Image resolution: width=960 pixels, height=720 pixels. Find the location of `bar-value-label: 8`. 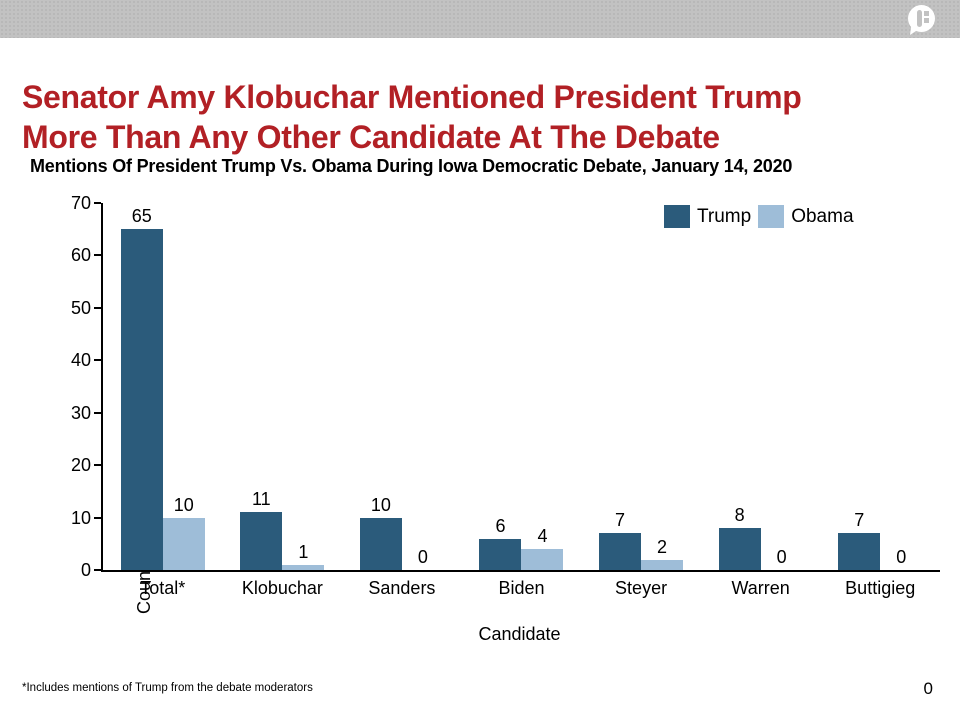

bar-value-label: 8 is located at coordinates (739, 515).